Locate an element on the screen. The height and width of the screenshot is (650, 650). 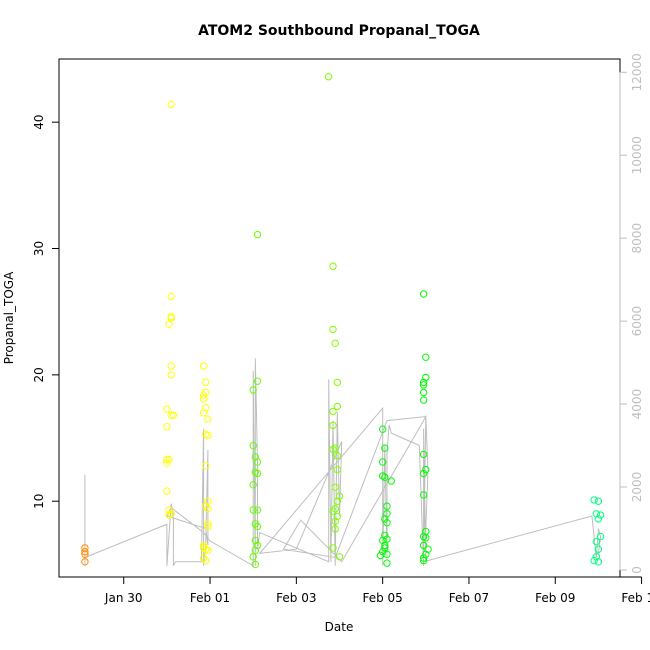
x-axis-label: Date is located at coordinates (339, 627).